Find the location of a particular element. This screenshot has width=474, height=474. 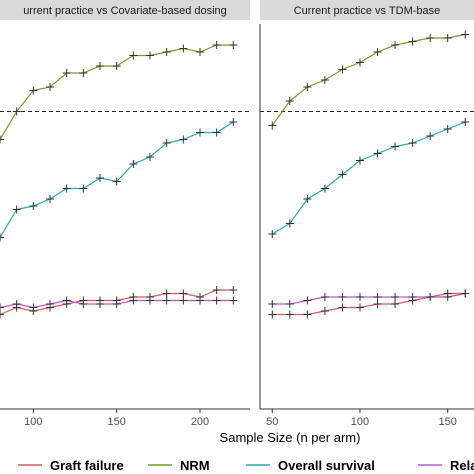

x-tick-label: 200 is located at coordinates (200, 422).